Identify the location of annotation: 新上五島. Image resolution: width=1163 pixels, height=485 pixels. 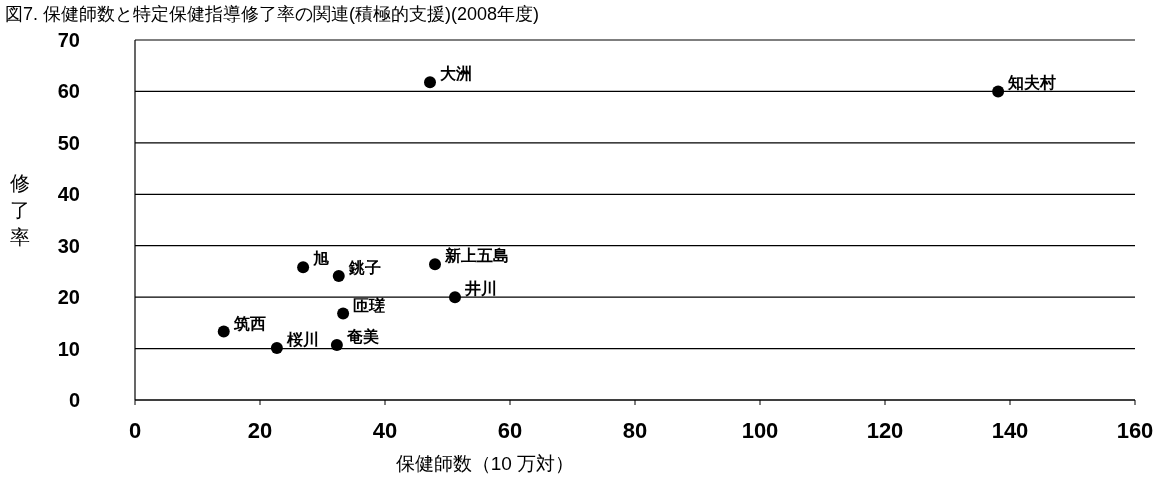
(476, 256).